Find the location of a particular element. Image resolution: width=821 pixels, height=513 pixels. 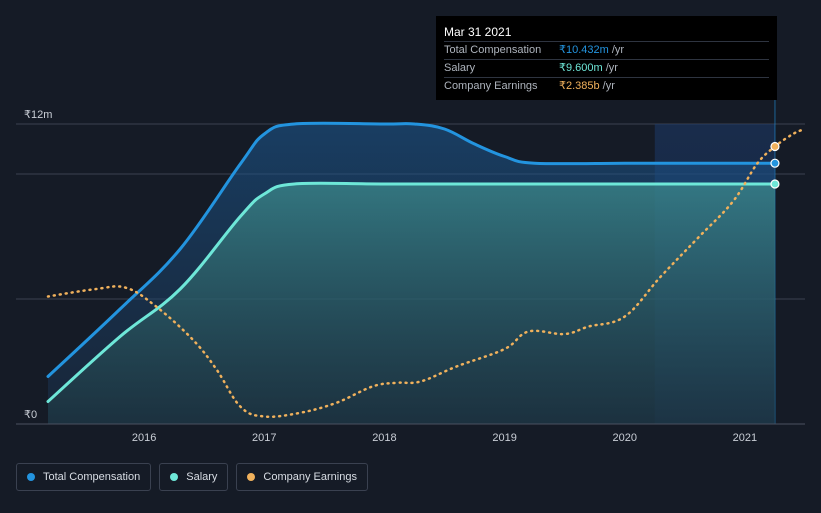

legend-label: Salary is located at coordinates (202, 477).